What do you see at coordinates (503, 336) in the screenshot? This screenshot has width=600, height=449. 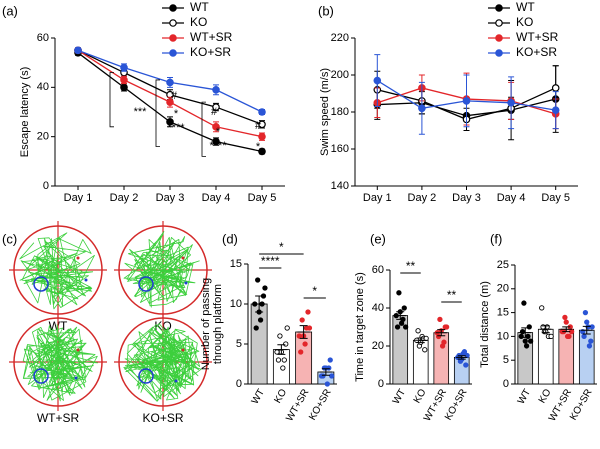 I see `y-tick-label: 10` at bounding box center [503, 336].